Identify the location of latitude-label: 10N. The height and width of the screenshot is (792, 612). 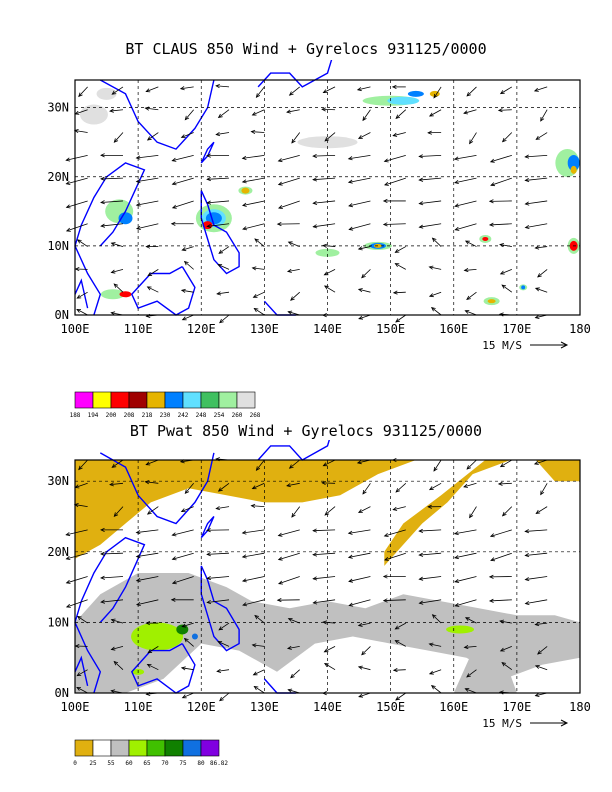
(58, 246).